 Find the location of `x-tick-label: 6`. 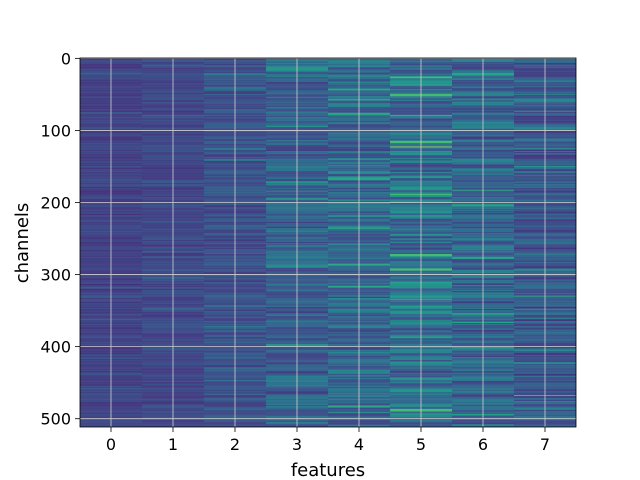

x-tick-label: 6 is located at coordinates (483, 444).